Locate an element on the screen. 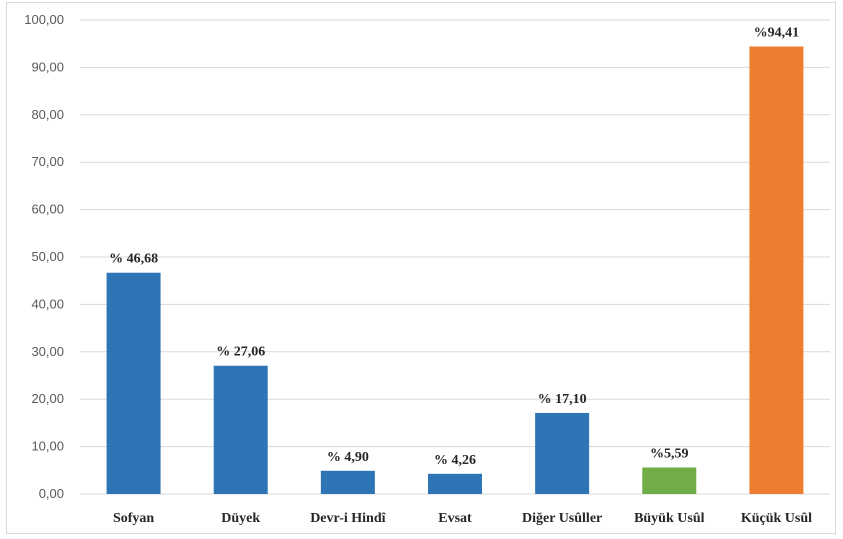  category-label: Küçük Usûl is located at coordinates (776, 518).